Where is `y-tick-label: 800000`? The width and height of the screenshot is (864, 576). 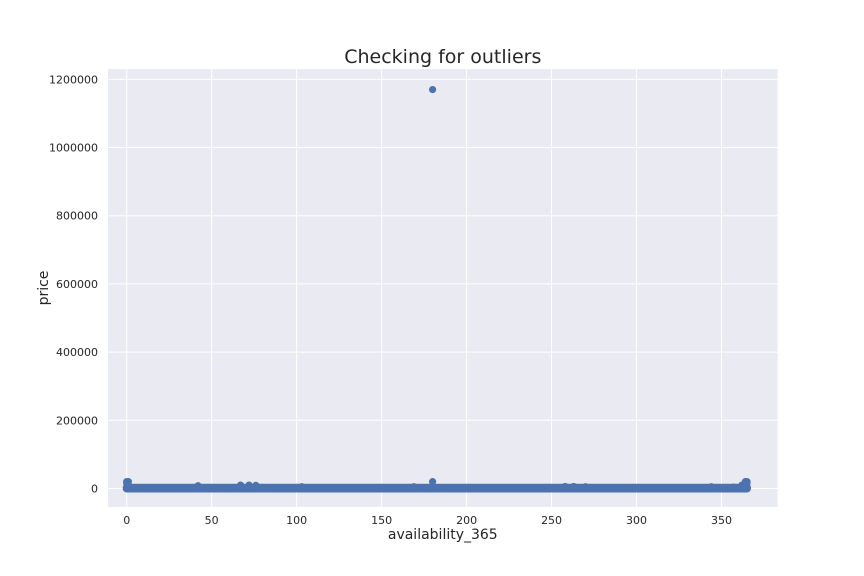
y-tick-label: 800000 is located at coordinates (77, 216).